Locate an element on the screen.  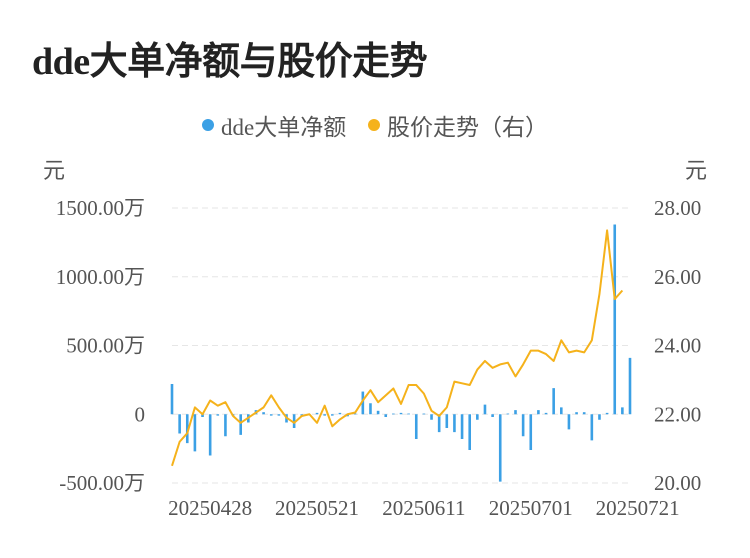
legend-item-dde: dde大单净额 is located at coordinates (274, 125).